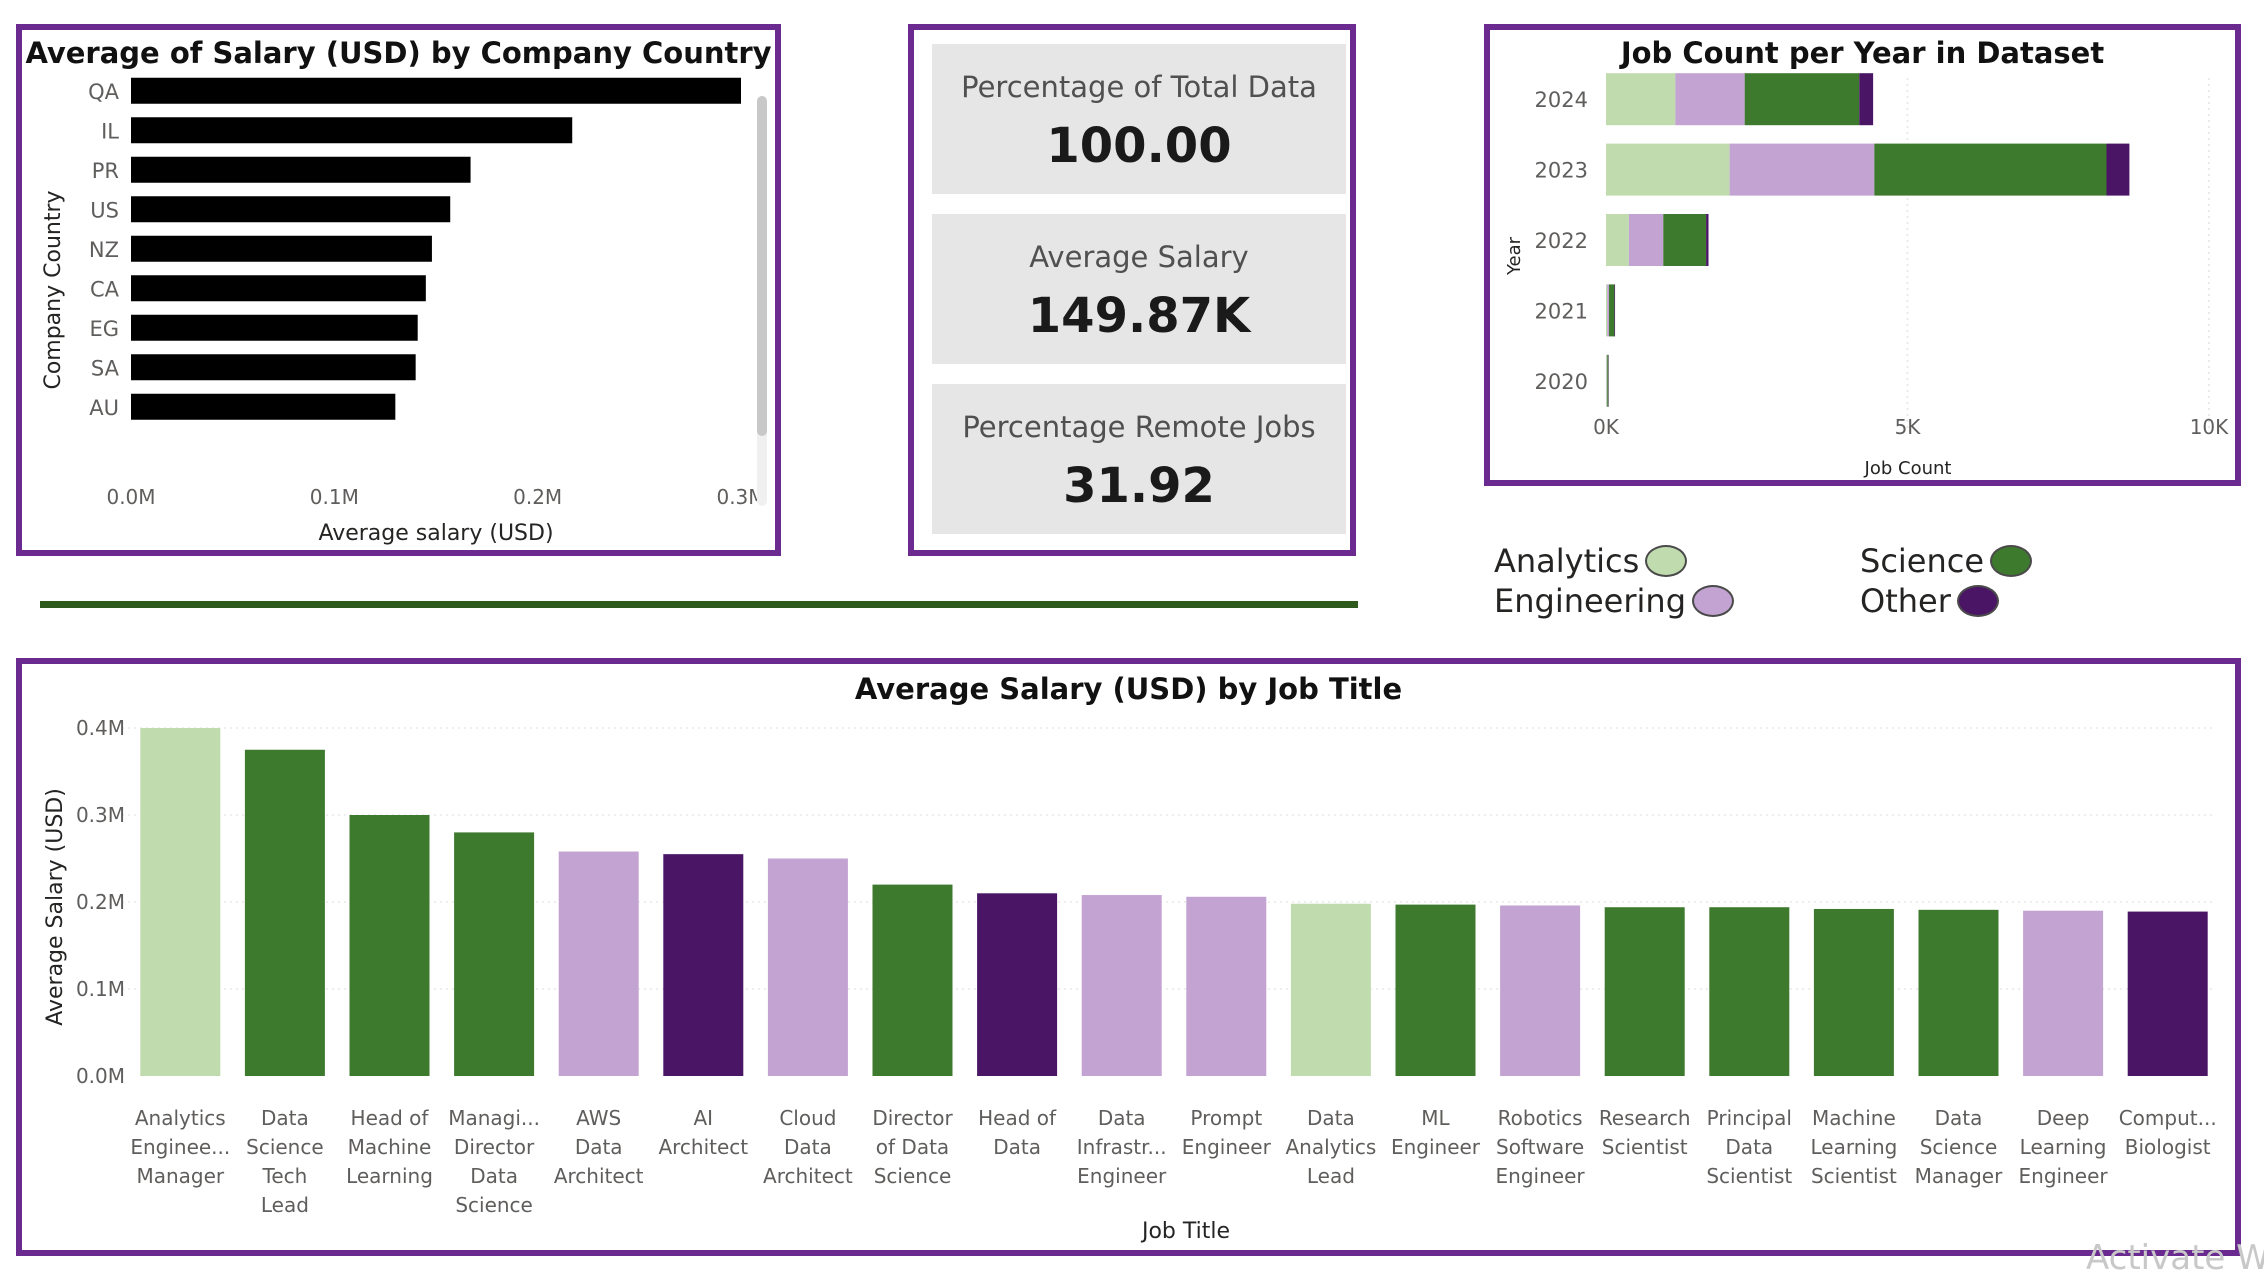 This screenshot has height=1278, width=2264. What do you see at coordinates (1905, 601) in the screenshot?
I see `legend-label: Other` at bounding box center [1905, 601].